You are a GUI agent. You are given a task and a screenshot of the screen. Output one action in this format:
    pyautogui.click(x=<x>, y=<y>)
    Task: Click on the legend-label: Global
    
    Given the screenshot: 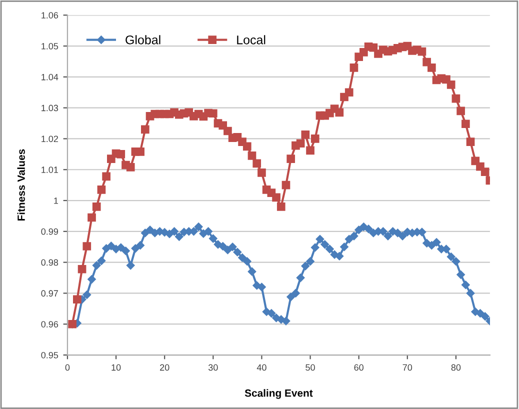 What is the action you would take?
    pyautogui.click(x=143, y=39)
    